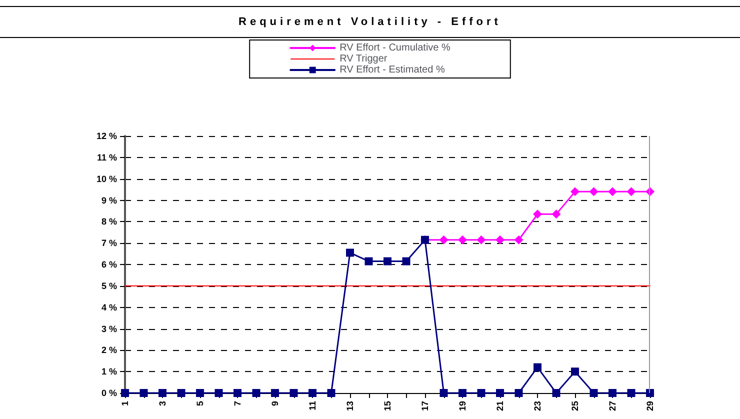 The image size is (740, 419). I want to click on x-tick-label: 21, so click(500, 406).